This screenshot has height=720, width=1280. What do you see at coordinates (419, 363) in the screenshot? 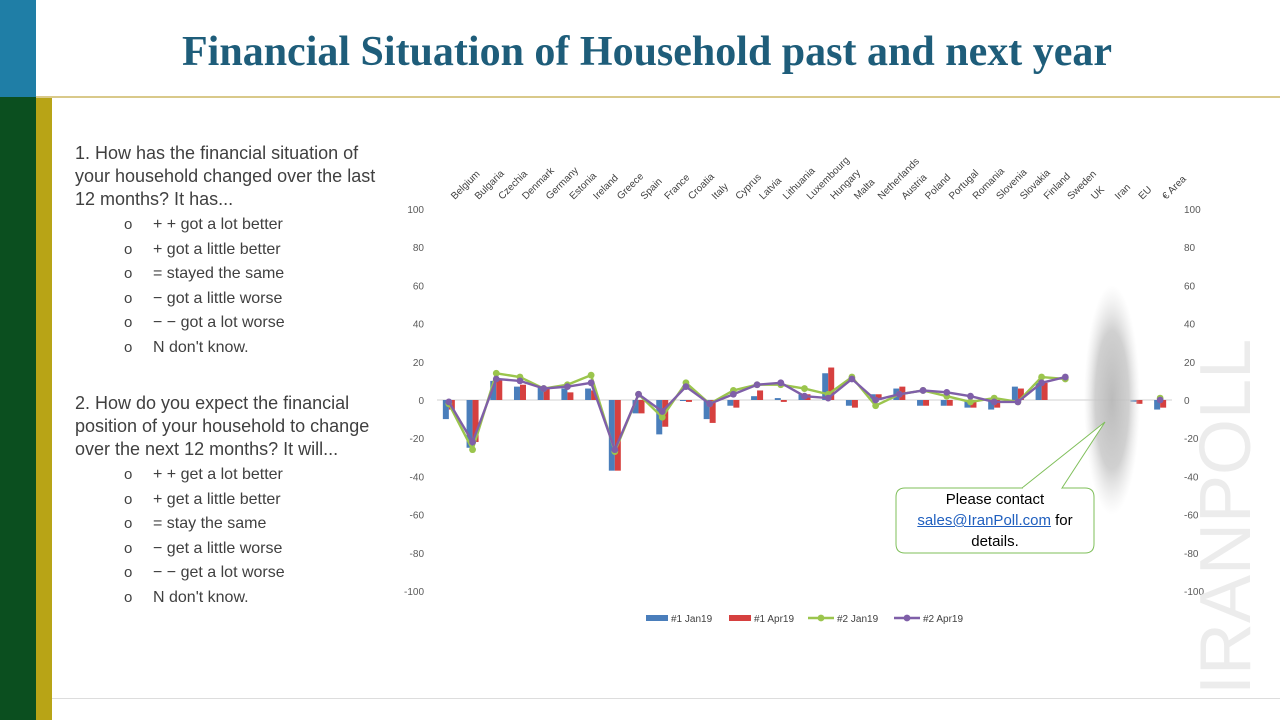
I see `y-tick-label-left: 20` at bounding box center [419, 363].